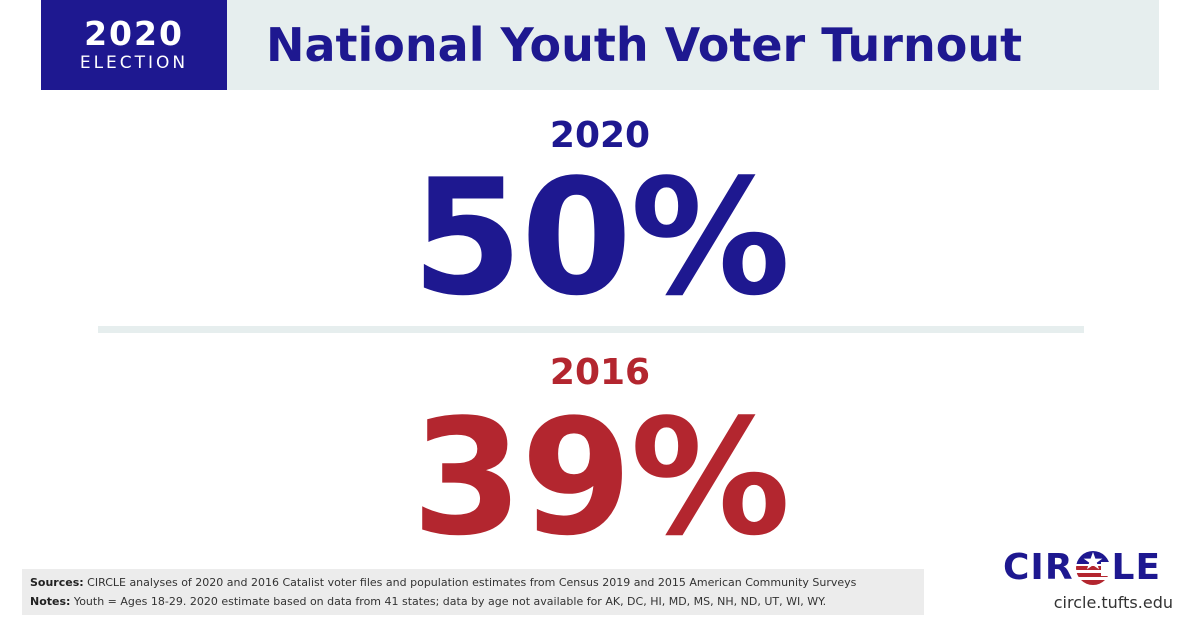  I want to click on badge-year: 2020, so click(134, 33).